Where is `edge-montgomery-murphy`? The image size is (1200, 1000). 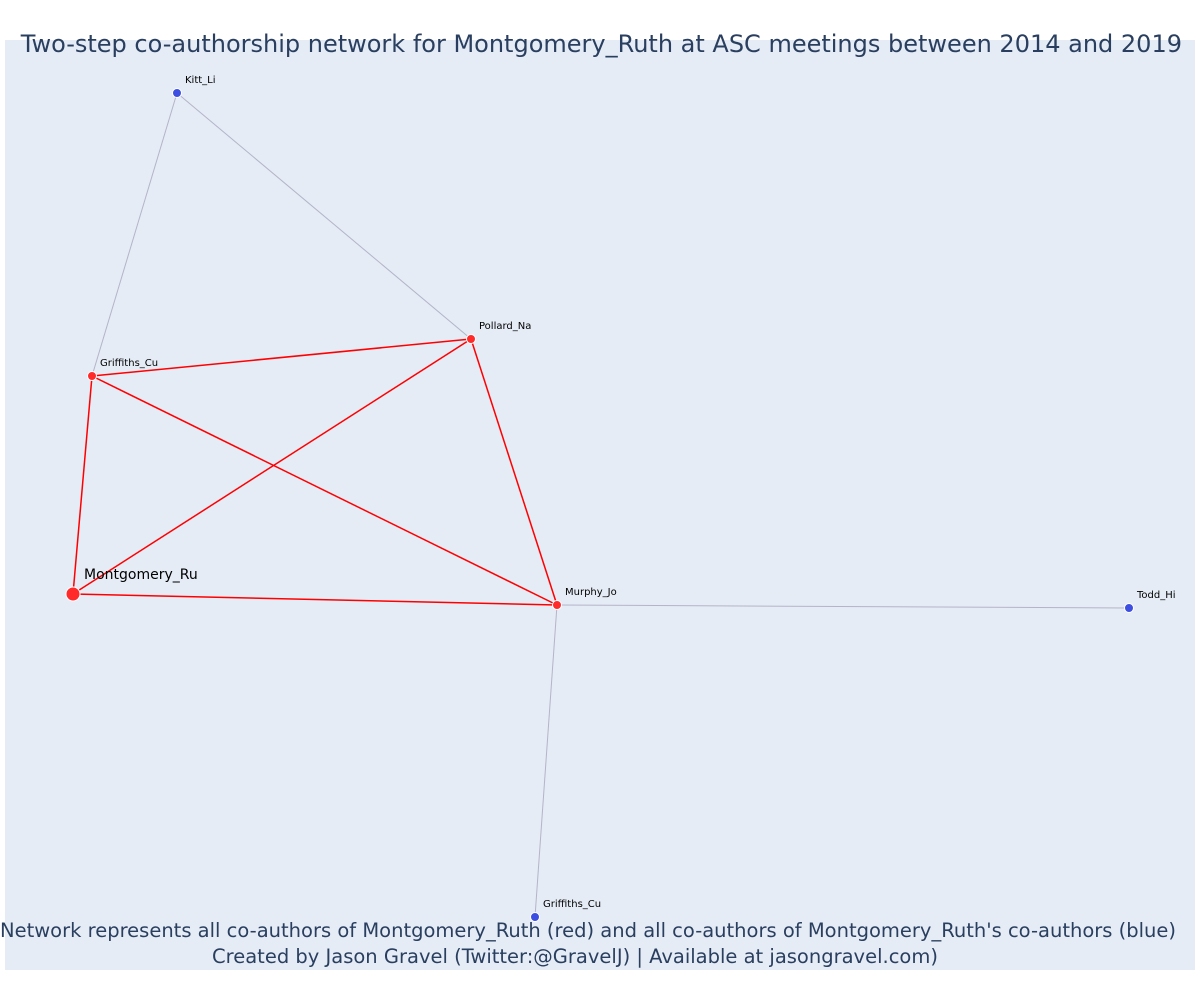
edge-montgomery-murphy is located at coordinates (315, 599).